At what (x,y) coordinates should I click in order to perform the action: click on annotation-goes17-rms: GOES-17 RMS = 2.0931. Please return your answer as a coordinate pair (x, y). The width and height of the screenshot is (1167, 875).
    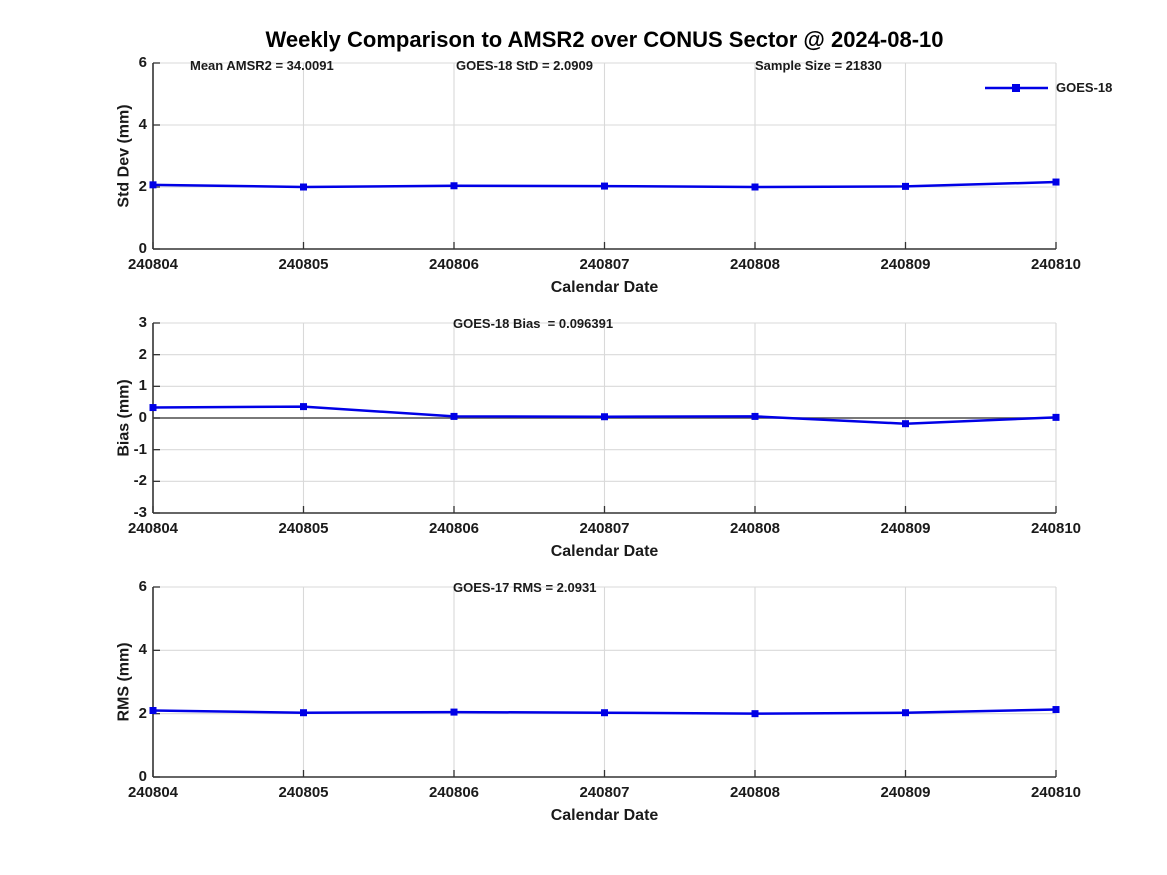
    Looking at the image, I should click on (525, 587).